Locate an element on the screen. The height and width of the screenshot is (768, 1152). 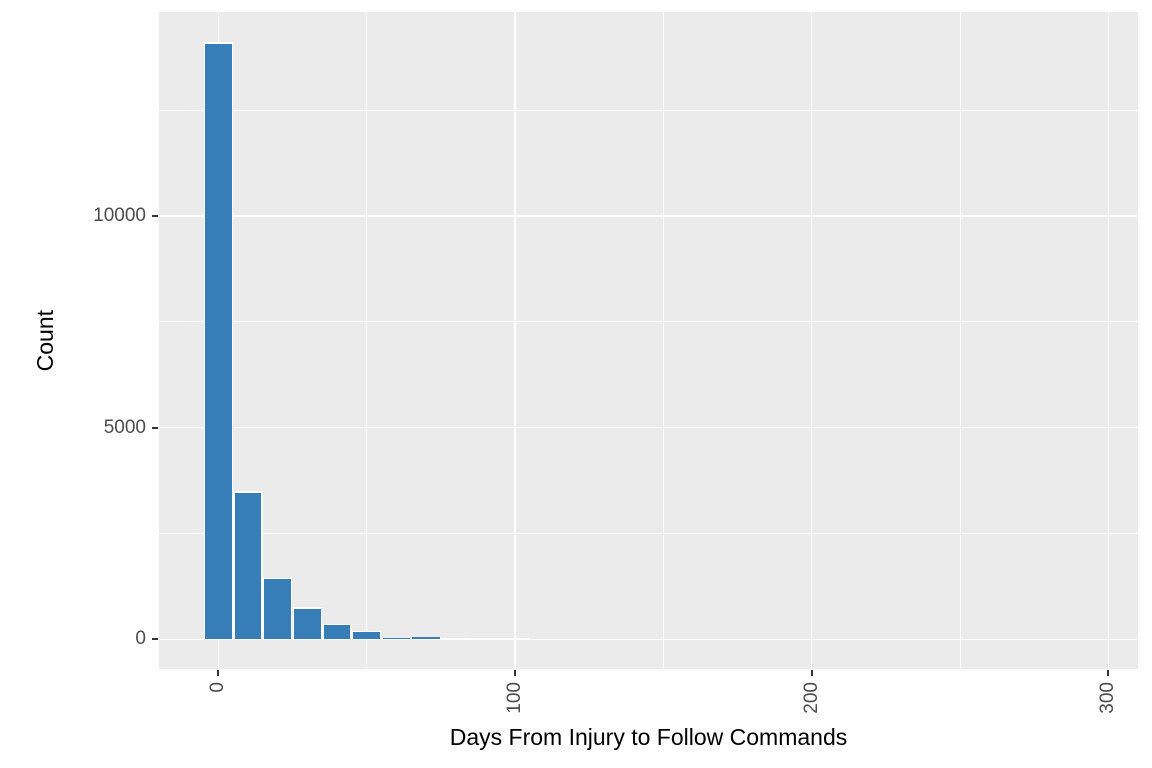
y-tick-label: 0 is located at coordinates (140, 639).